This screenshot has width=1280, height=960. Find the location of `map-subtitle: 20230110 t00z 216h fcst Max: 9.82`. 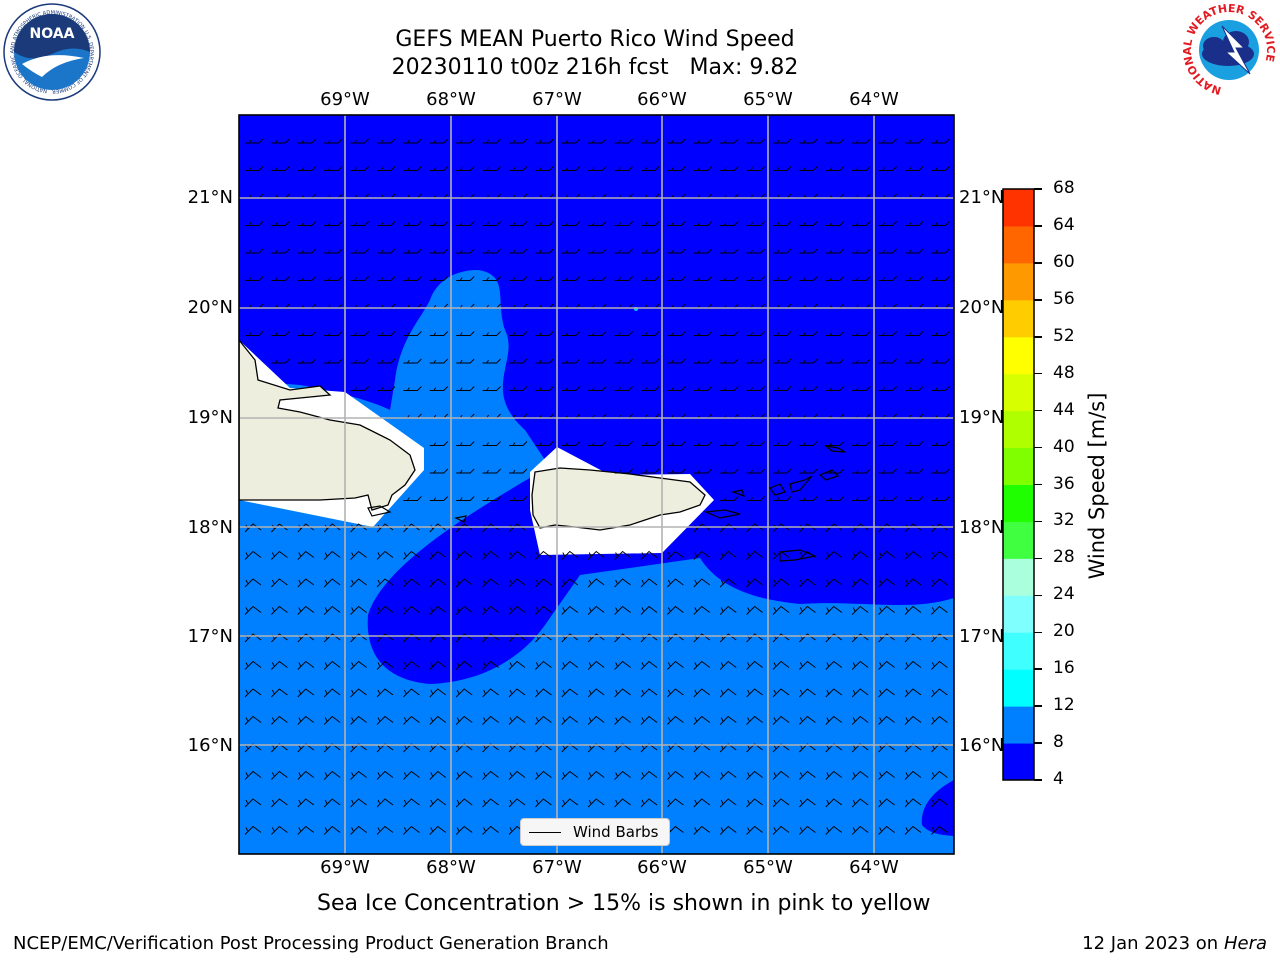

map-subtitle: 20230110 t00z 216h fcst Max: 9.82 is located at coordinates (595, 67).